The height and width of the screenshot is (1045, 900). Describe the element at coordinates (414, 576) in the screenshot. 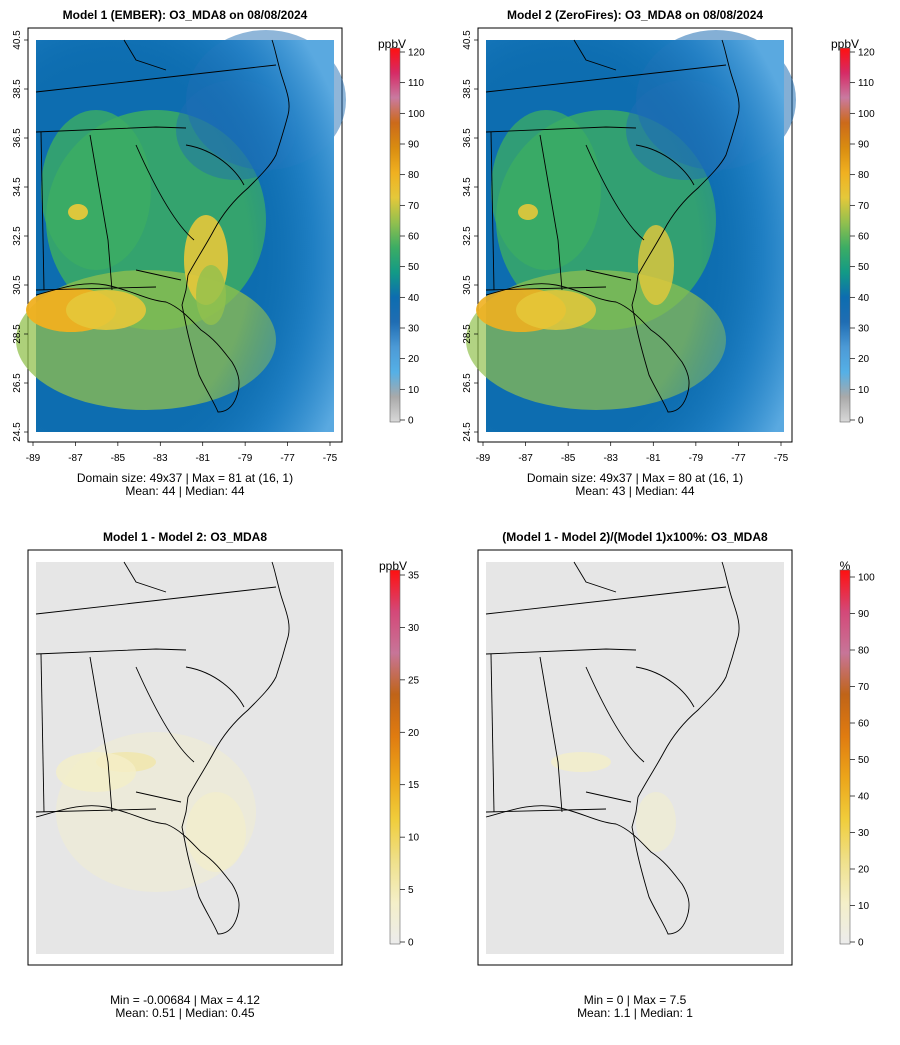

I see `colorbar-tick-label: 35` at that location.